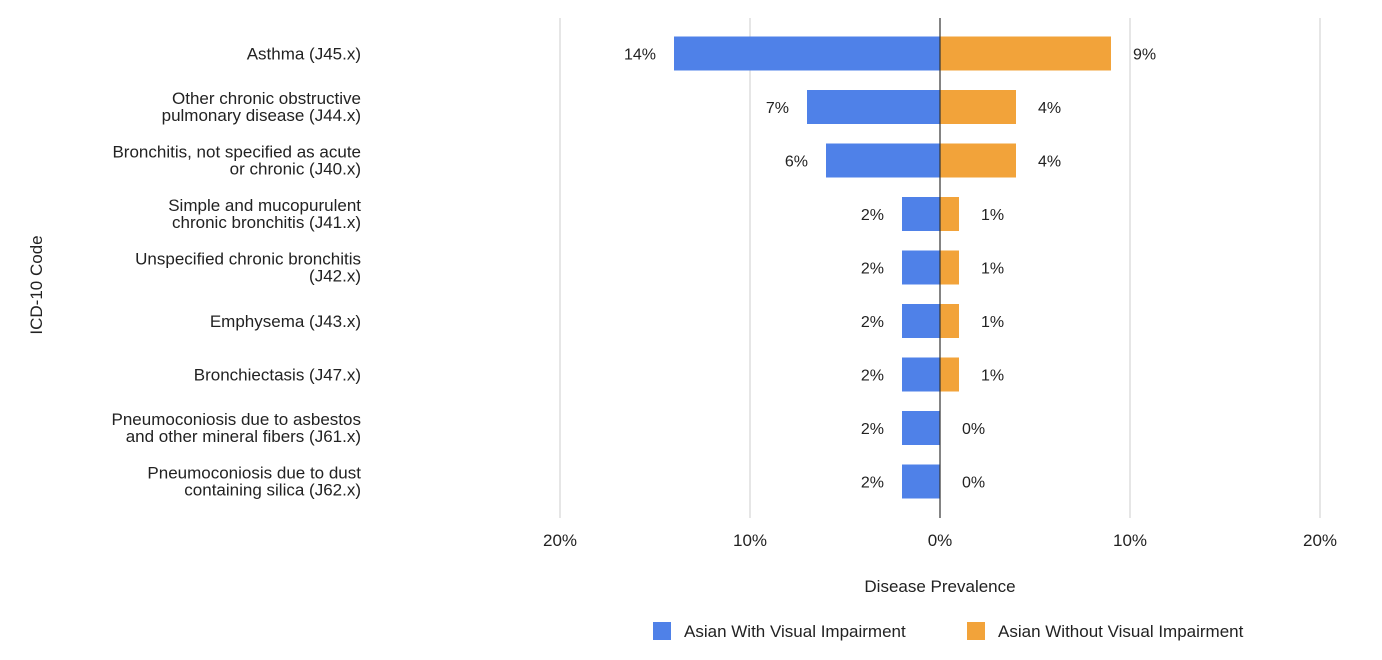 The image size is (1382, 660). I want to click on category-label-line: Other chronic obstructive, so click(266, 98).